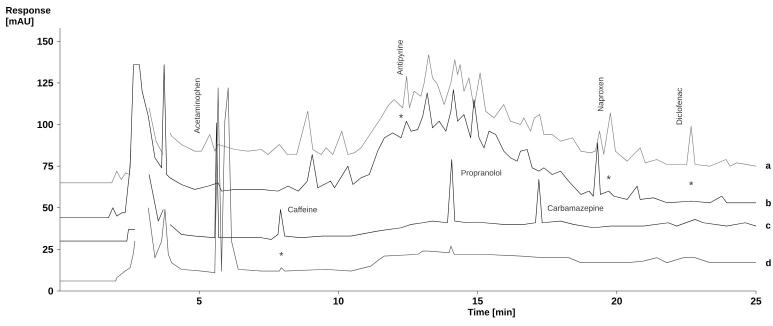  What do you see at coordinates (617, 301) in the screenshot?
I see `x-tick-label: 20` at bounding box center [617, 301].